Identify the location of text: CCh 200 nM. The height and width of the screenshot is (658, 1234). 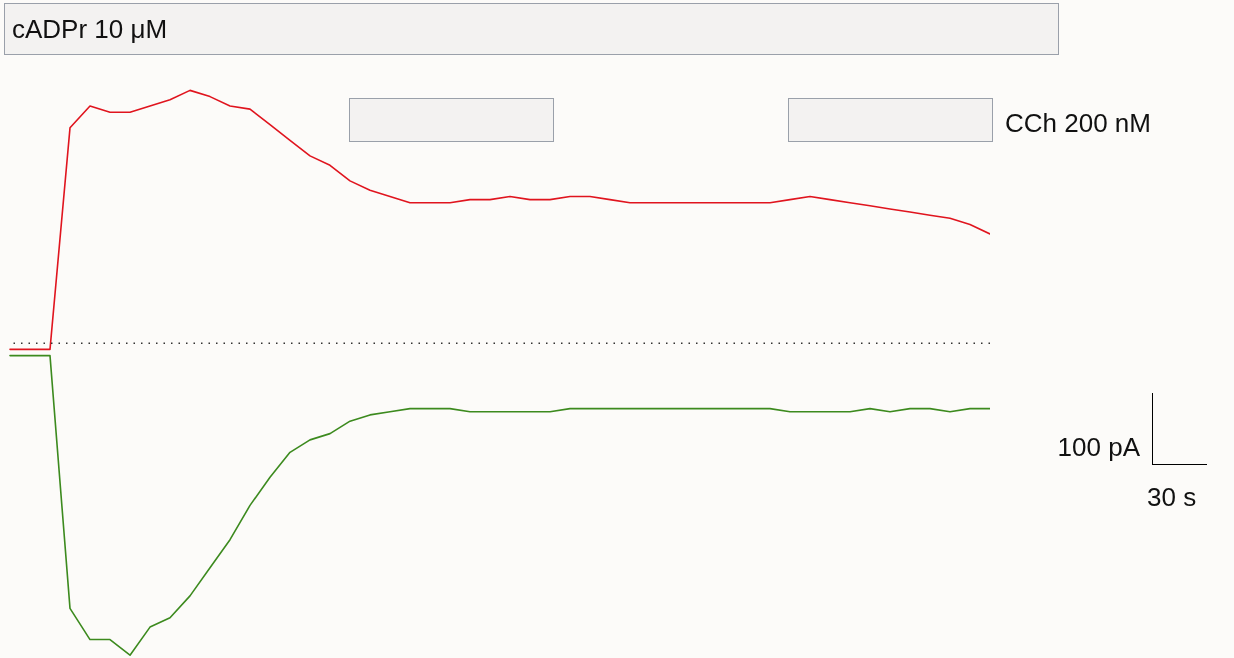
(1078, 123).